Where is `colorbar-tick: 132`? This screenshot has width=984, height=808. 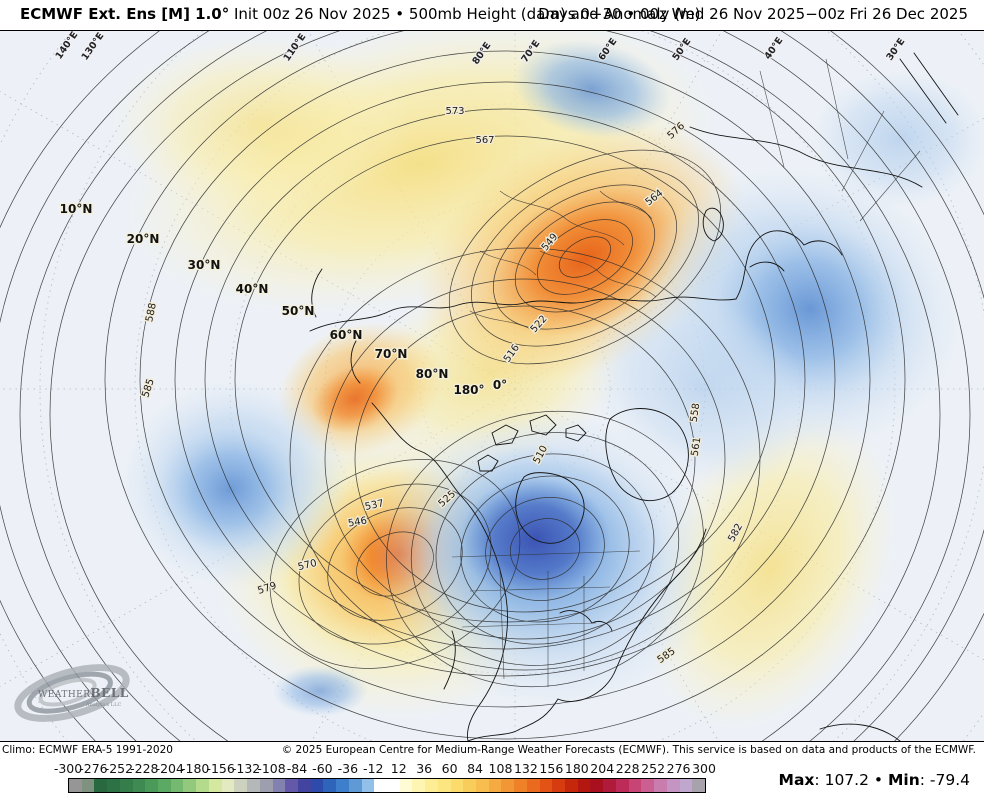 colorbar-tick: 132 is located at coordinates (525, 768).